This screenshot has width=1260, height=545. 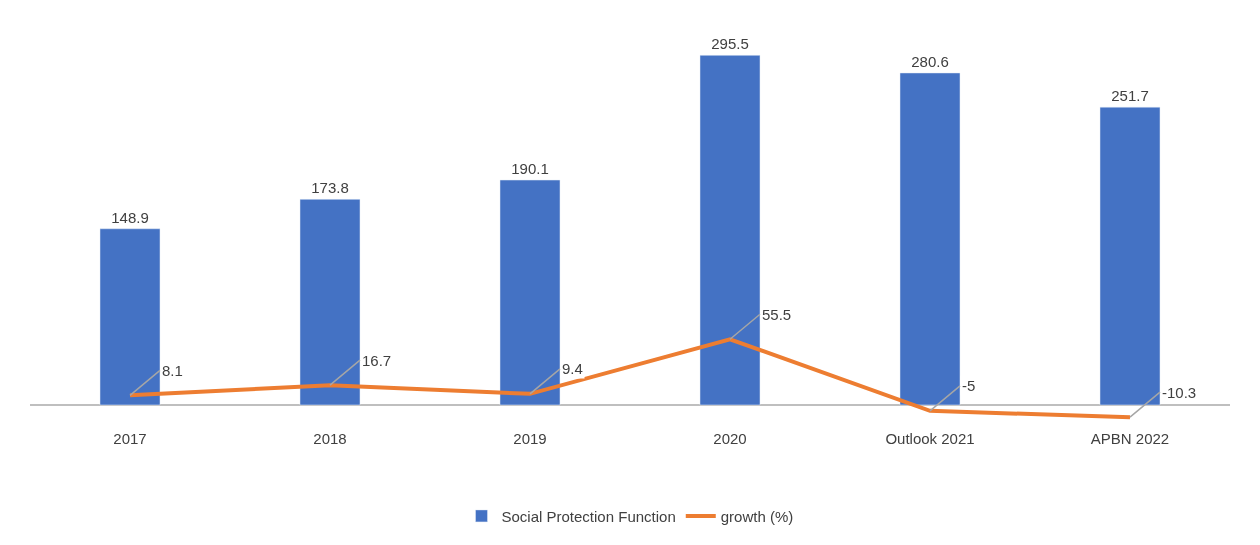 What do you see at coordinates (572, 368) in the screenshot?
I see `data-label: 9.4` at bounding box center [572, 368].